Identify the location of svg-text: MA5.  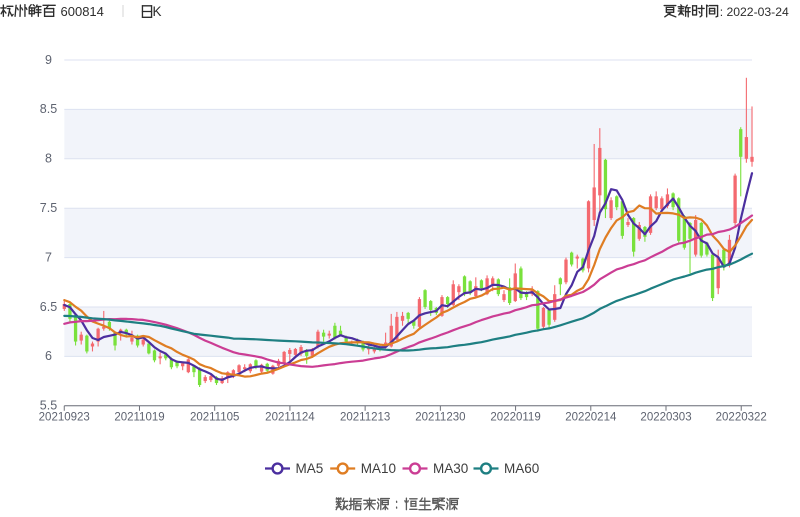
(310, 468).